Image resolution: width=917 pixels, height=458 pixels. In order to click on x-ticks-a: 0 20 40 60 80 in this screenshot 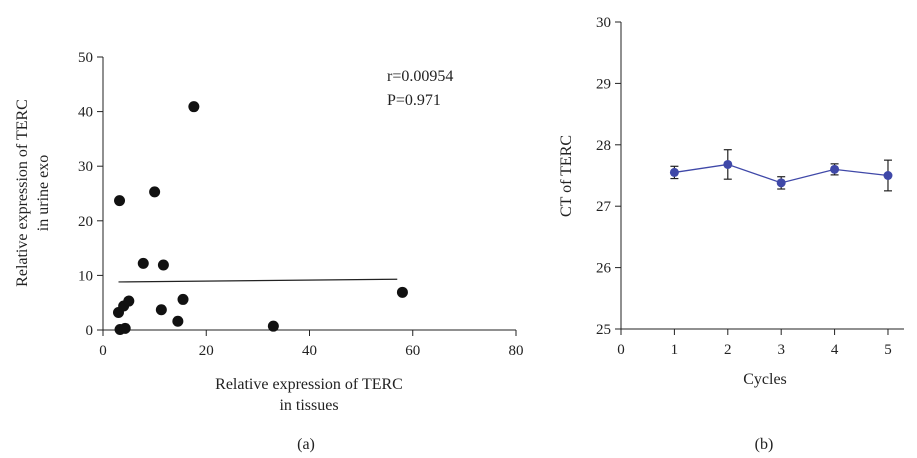, I will do `click(311, 344)`.